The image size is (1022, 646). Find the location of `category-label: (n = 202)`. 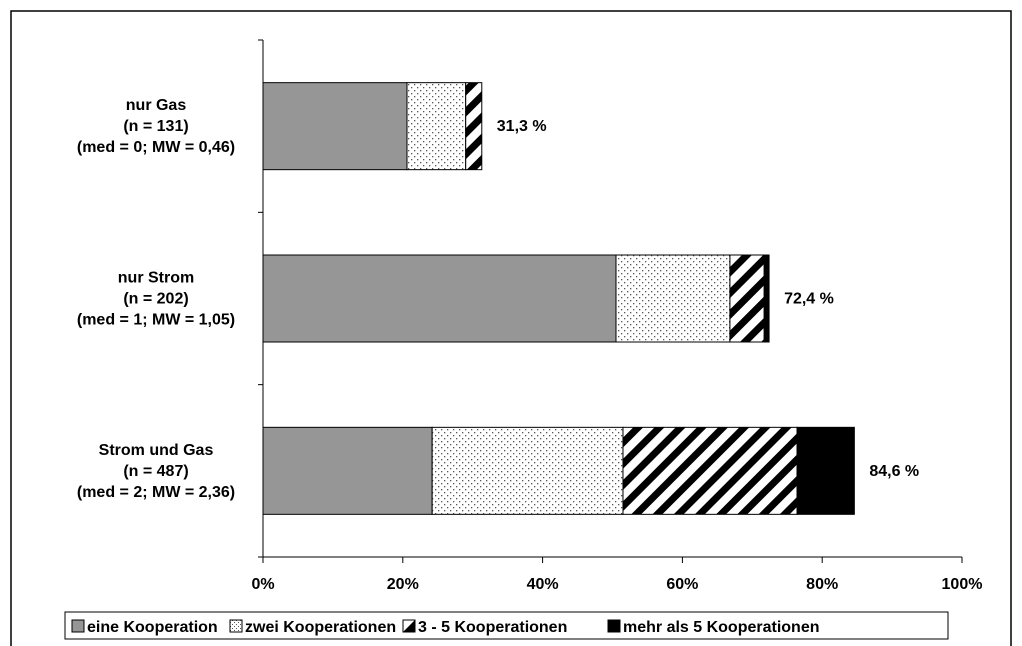

category-label: (n = 202) is located at coordinates (155, 299).